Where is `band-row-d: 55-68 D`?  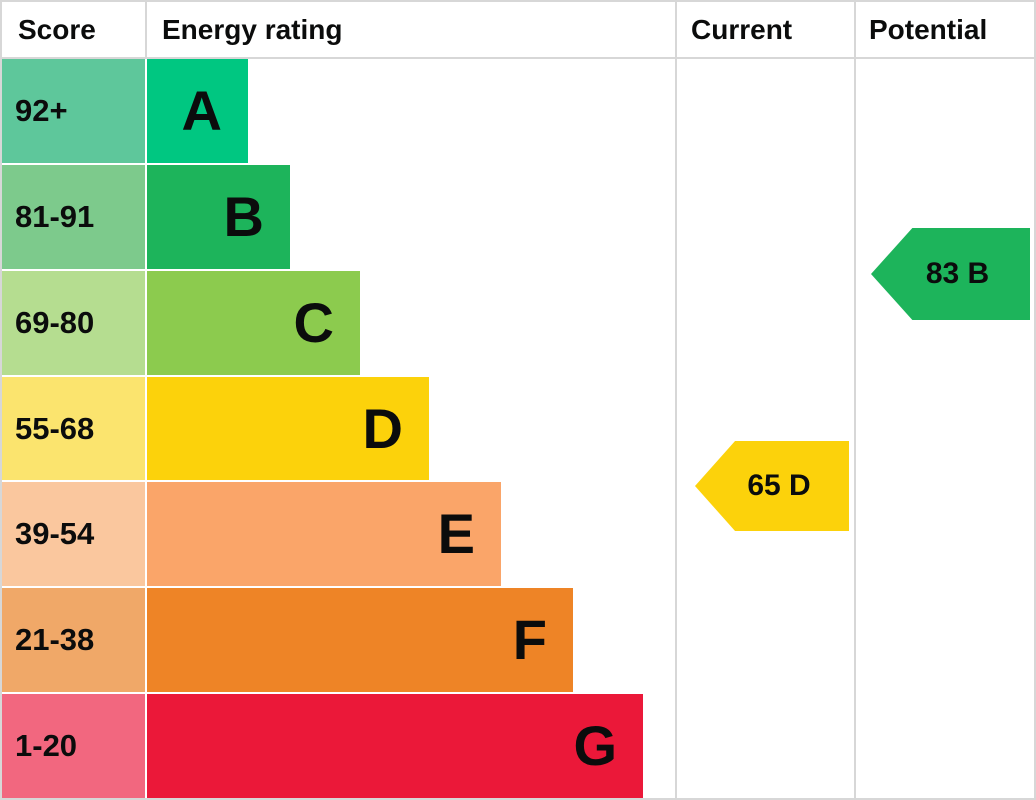 band-row-d: 55-68 D is located at coordinates (518, 428).